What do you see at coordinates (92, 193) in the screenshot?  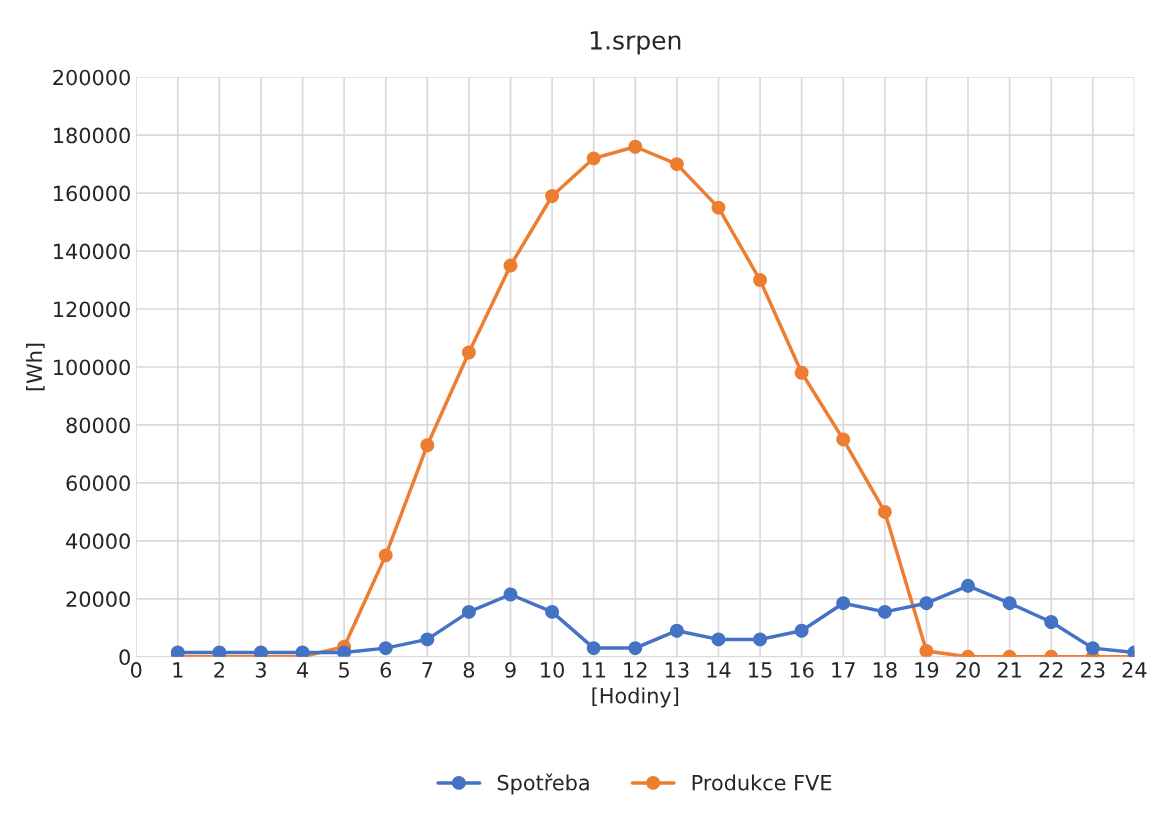 I see `y-tick-label: 160000` at bounding box center [92, 193].